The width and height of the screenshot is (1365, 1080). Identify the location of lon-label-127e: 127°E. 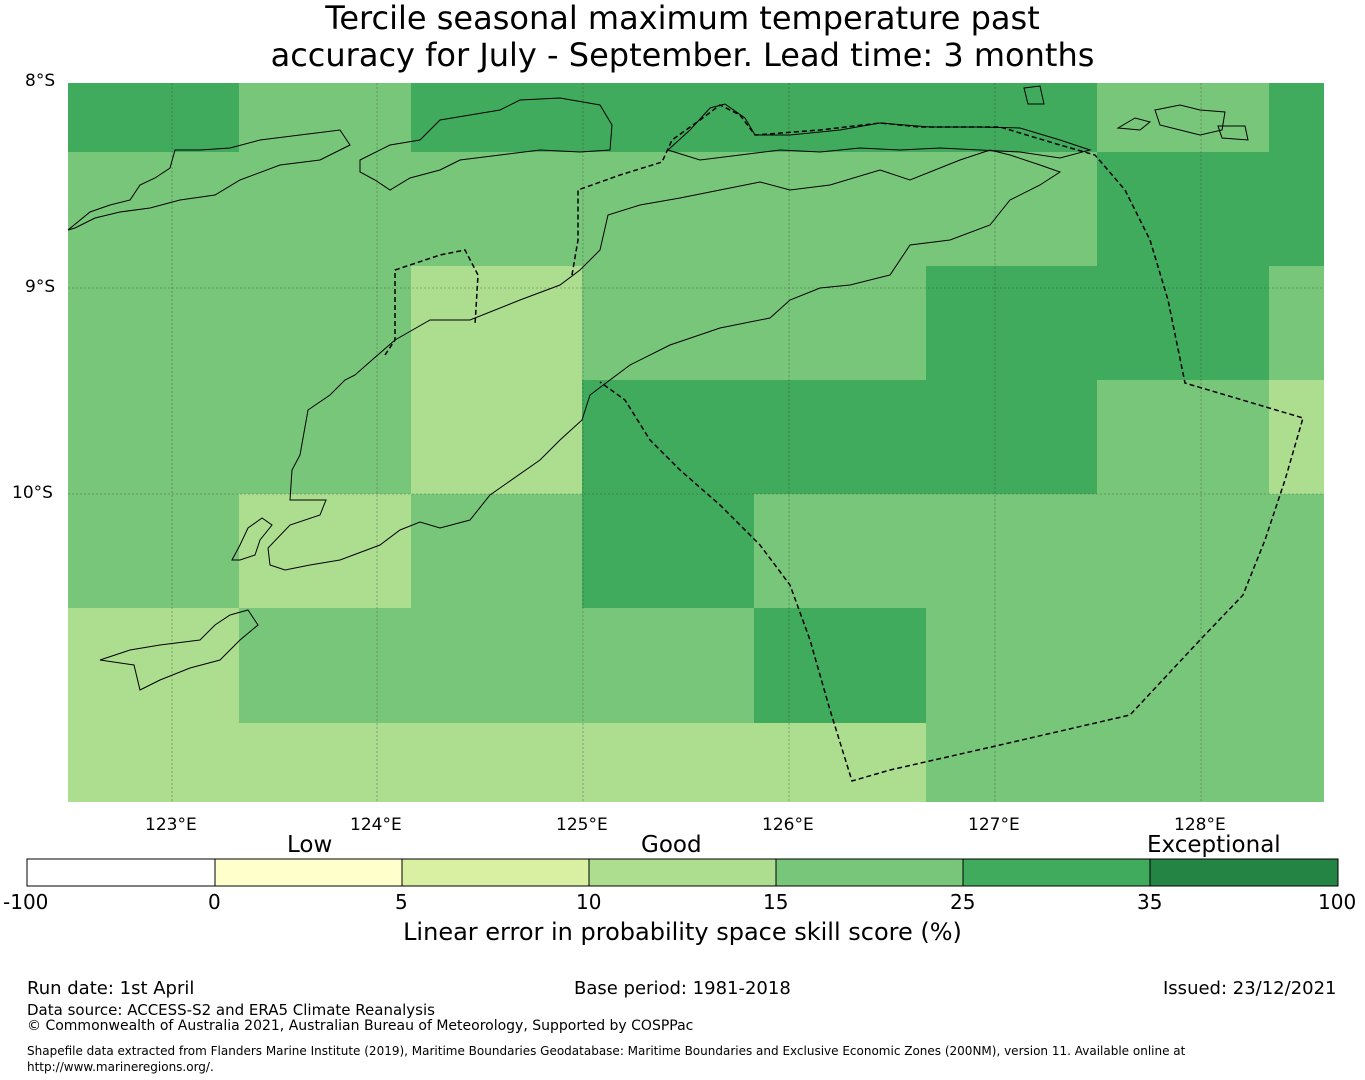
(994, 825).